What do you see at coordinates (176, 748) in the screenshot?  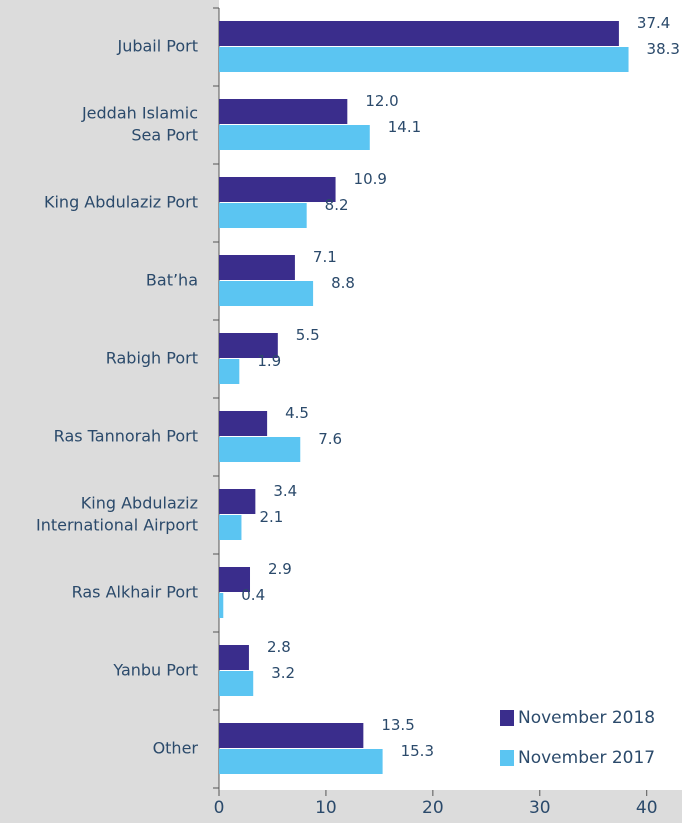 I see `category-label: Other` at bounding box center [176, 748].